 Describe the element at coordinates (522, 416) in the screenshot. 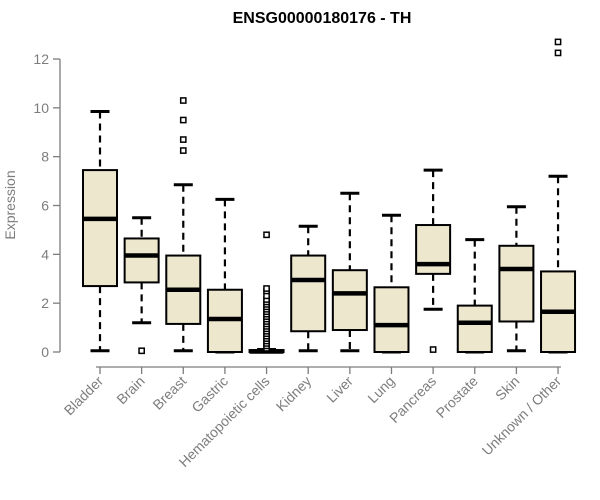

I see `x-category-label: Unknown / Other` at that location.